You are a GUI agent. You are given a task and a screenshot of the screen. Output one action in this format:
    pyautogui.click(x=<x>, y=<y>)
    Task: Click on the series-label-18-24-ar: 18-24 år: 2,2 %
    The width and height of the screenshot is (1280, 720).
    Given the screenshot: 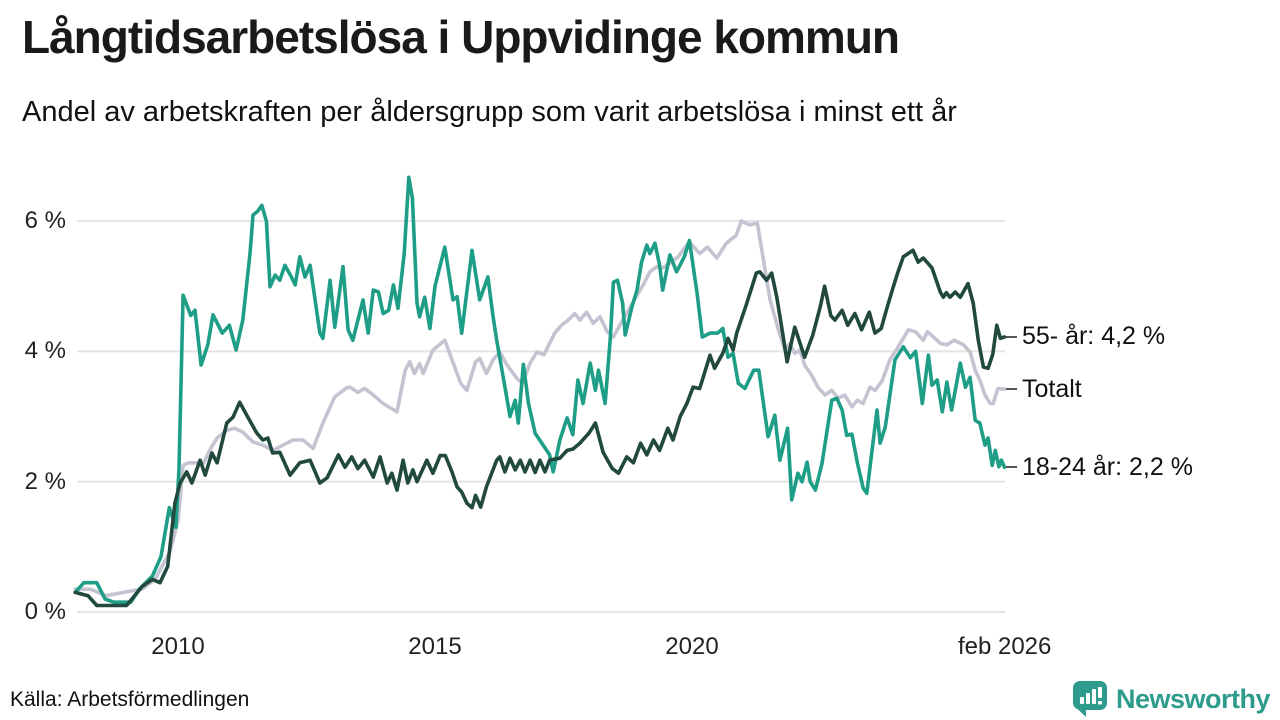 What is the action you would take?
    pyautogui.click(x=1099, y=467)
    